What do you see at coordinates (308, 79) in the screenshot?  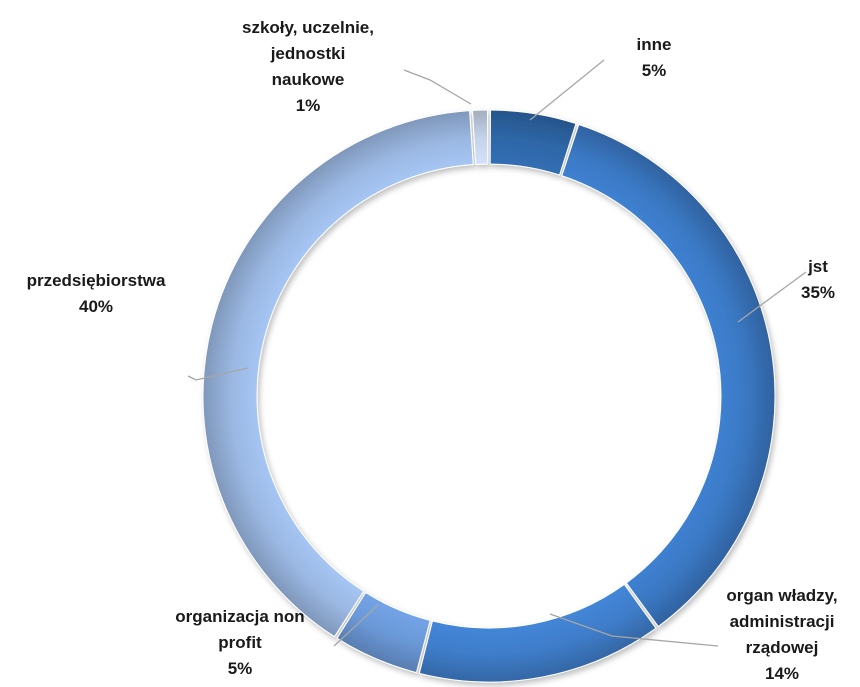 I see `data-label-line: naukowe` at bounding box center [308, 79].